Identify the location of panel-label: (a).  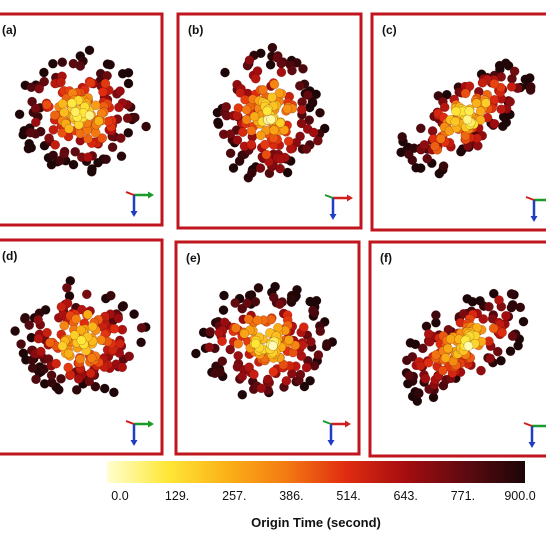
(9, 30).